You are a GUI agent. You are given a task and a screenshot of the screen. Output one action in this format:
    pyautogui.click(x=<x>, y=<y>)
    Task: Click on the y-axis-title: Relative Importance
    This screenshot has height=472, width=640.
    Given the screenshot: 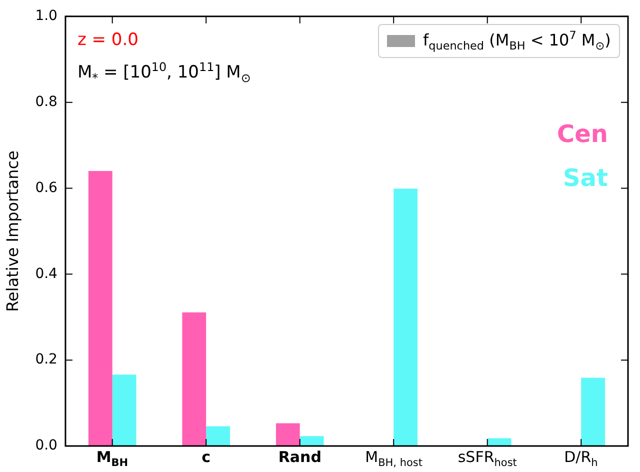 What is the action you would take?
    pyautogui.click(x=12, y=231)
    